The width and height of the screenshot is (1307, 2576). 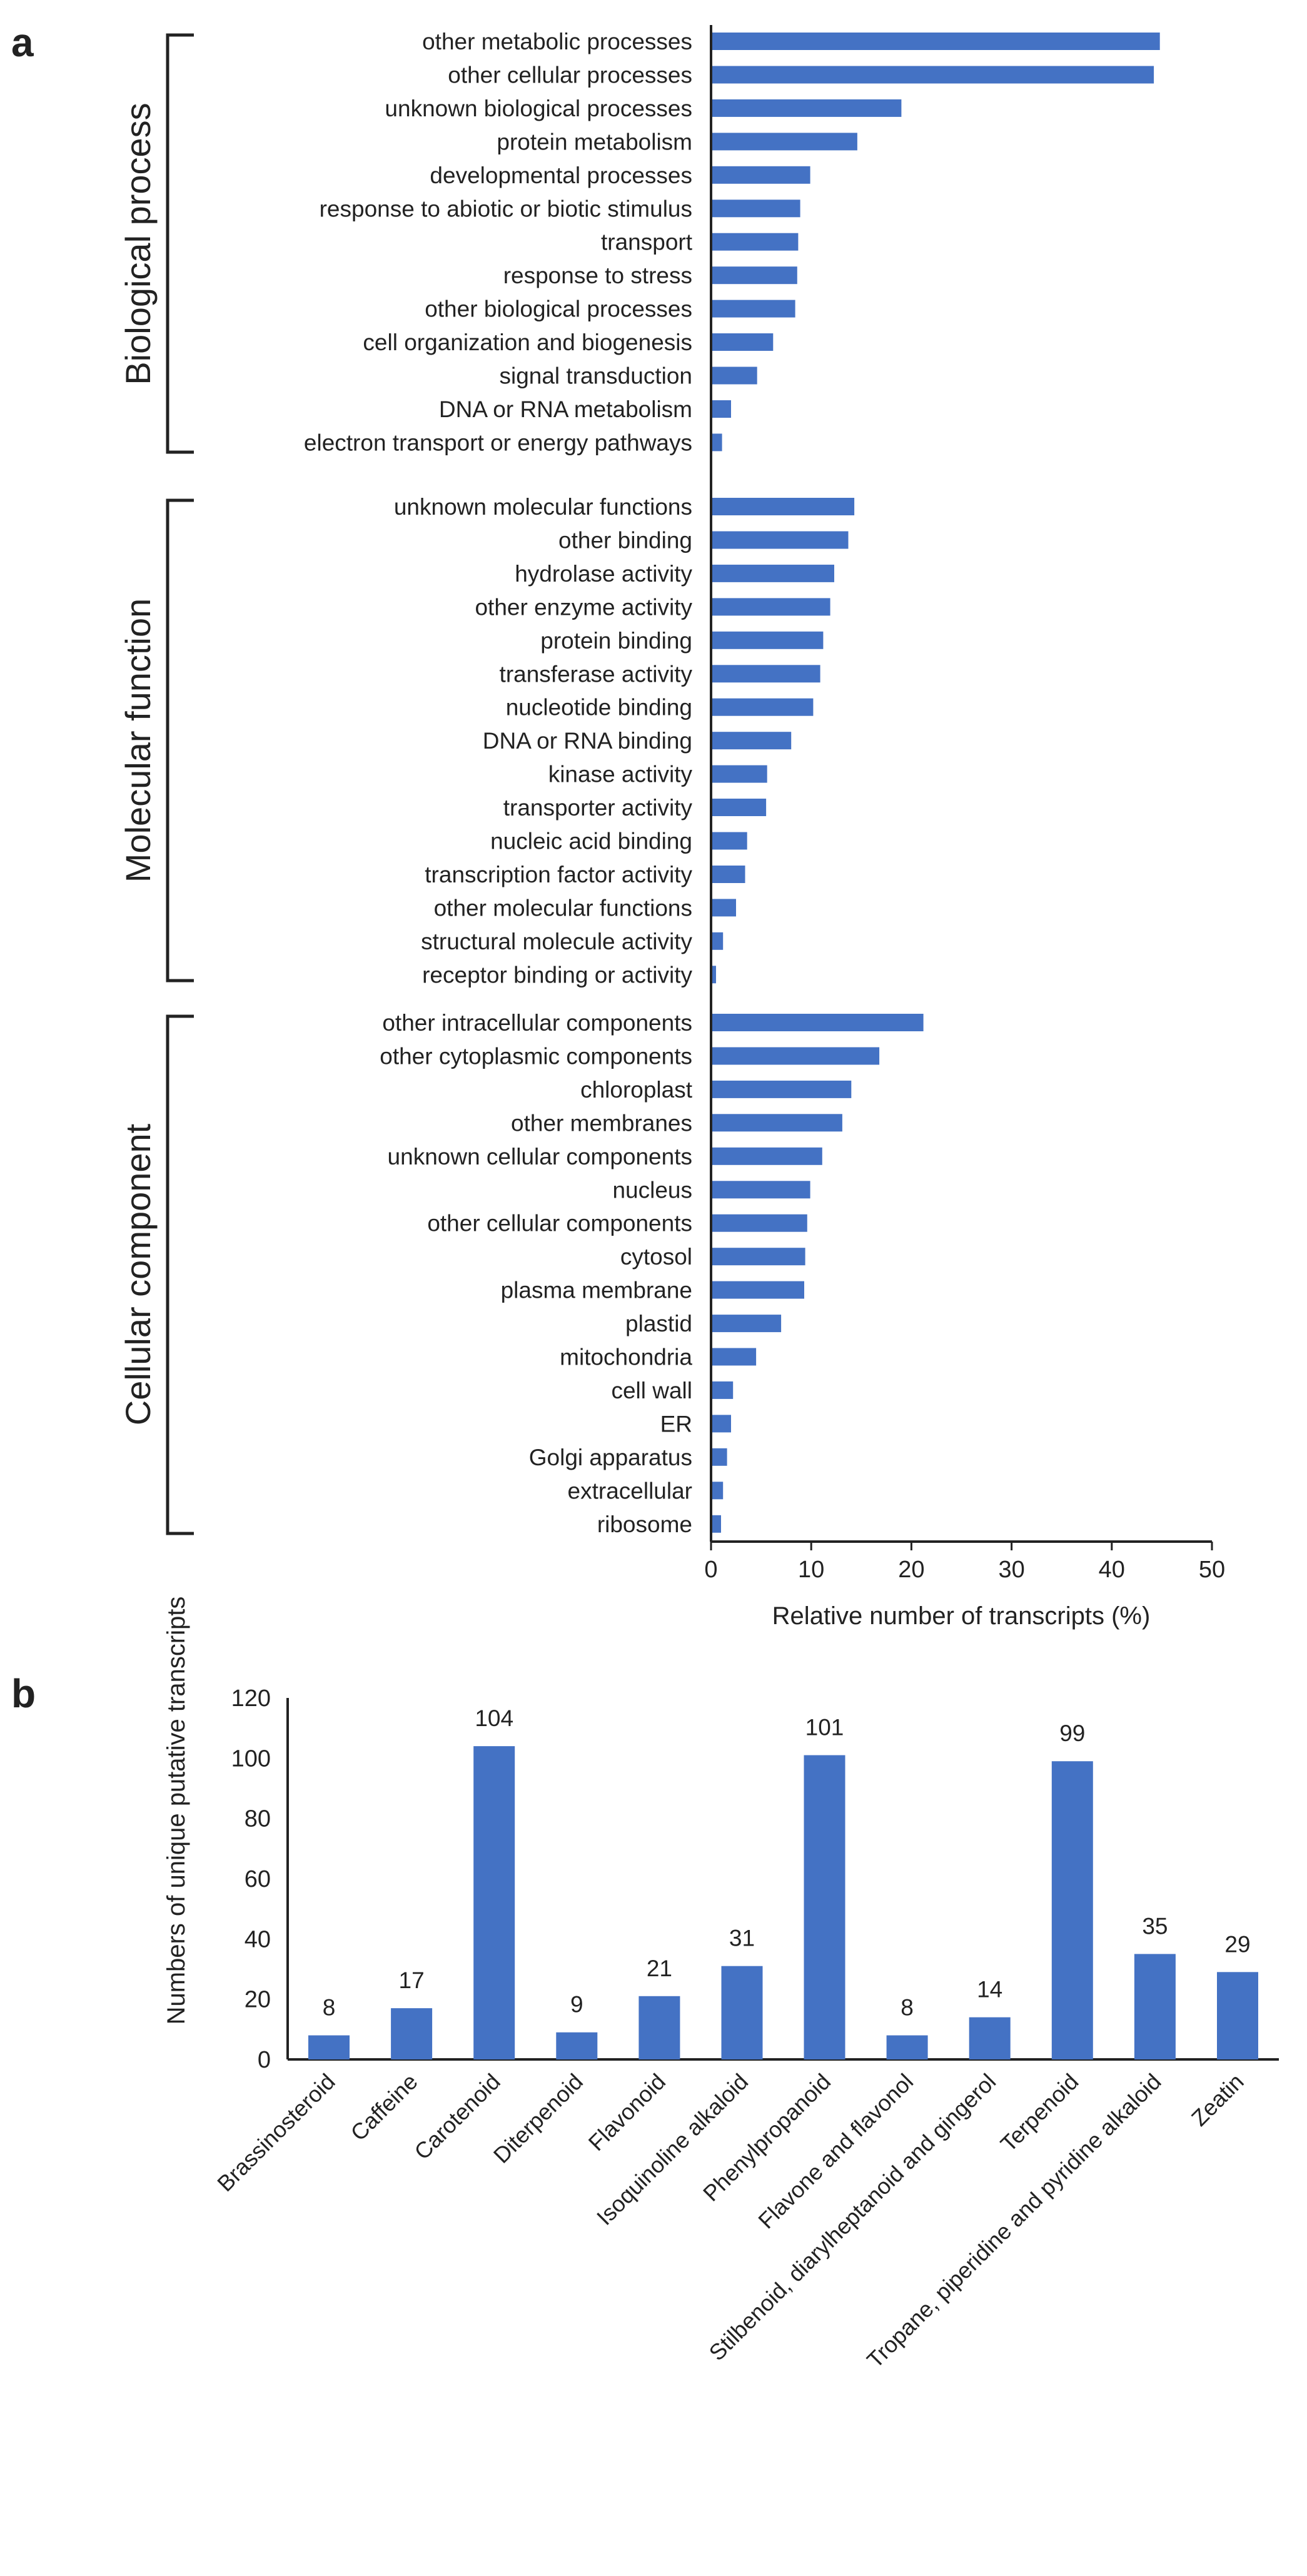 I want to click on category-label: structural molecule activity, so click(x=556, y=942).